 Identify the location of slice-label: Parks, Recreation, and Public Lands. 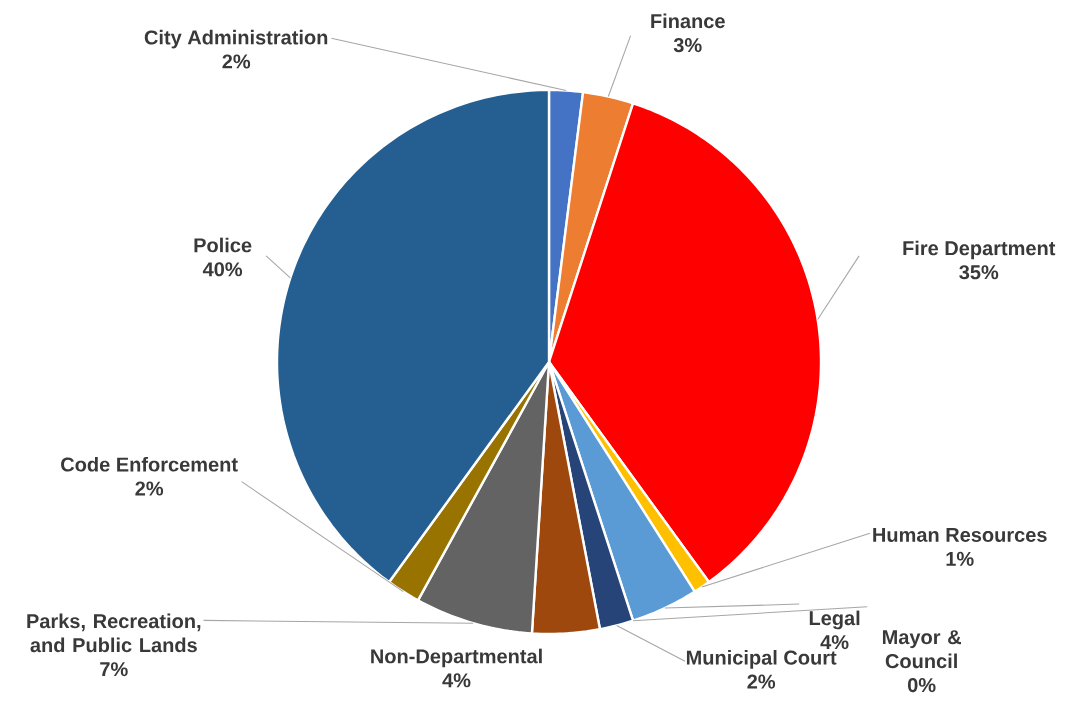
(114, 633).